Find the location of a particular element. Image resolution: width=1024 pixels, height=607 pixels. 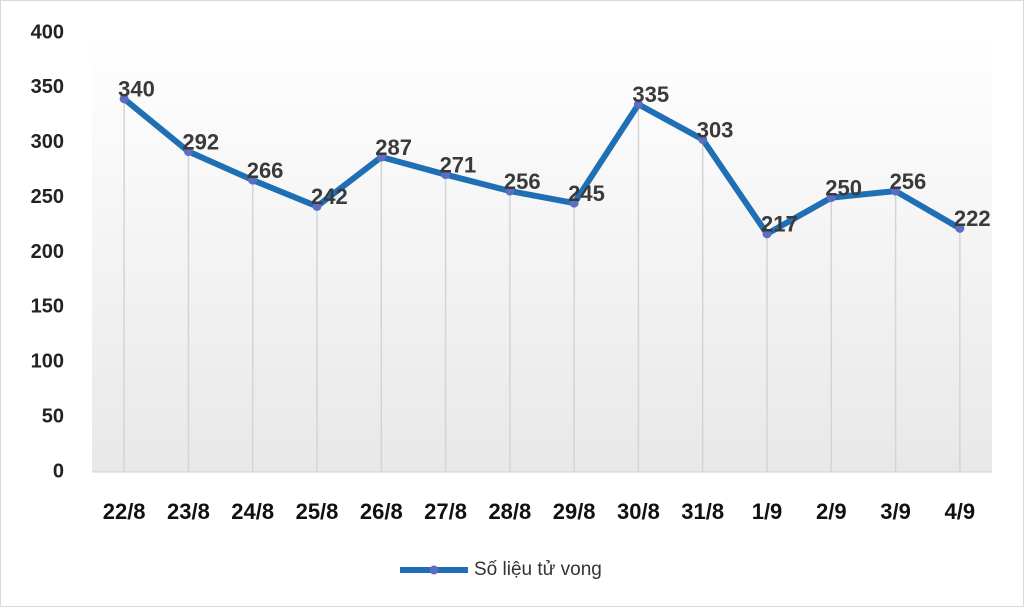

x-tick-label: 22/8 is located at coordinates (124, 511).